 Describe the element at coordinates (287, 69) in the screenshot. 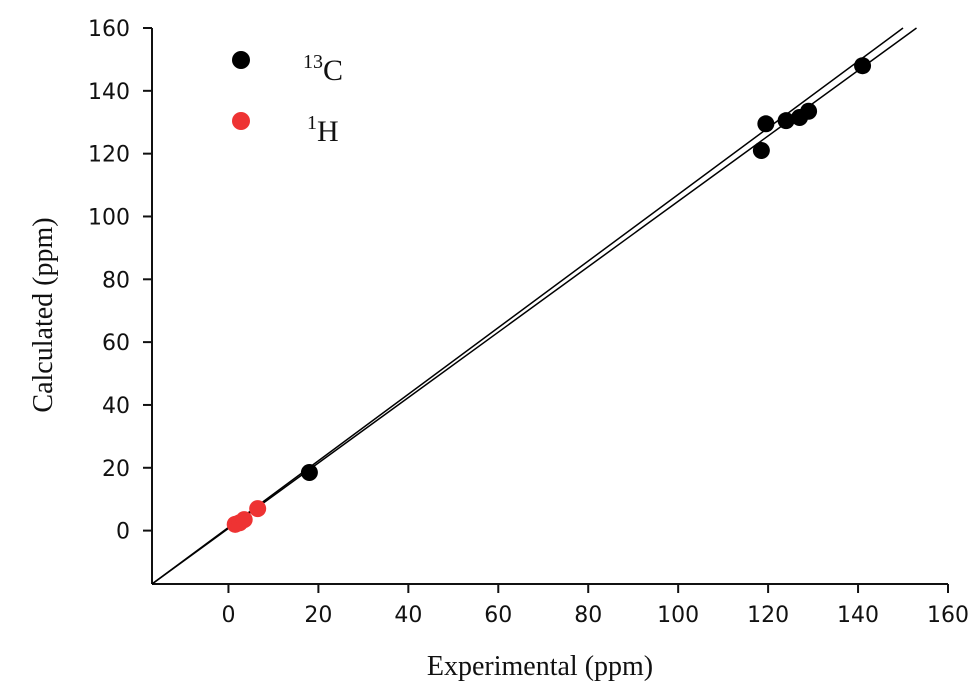

I see `legend-item-13c: 13C` at that location.